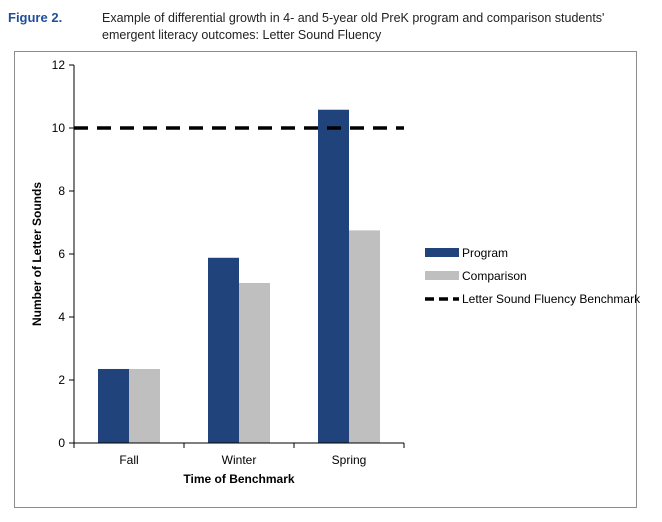  Describe the element at coordinates (61, 380) in the screenshot. I see `y-tick-label: 2` at that location.